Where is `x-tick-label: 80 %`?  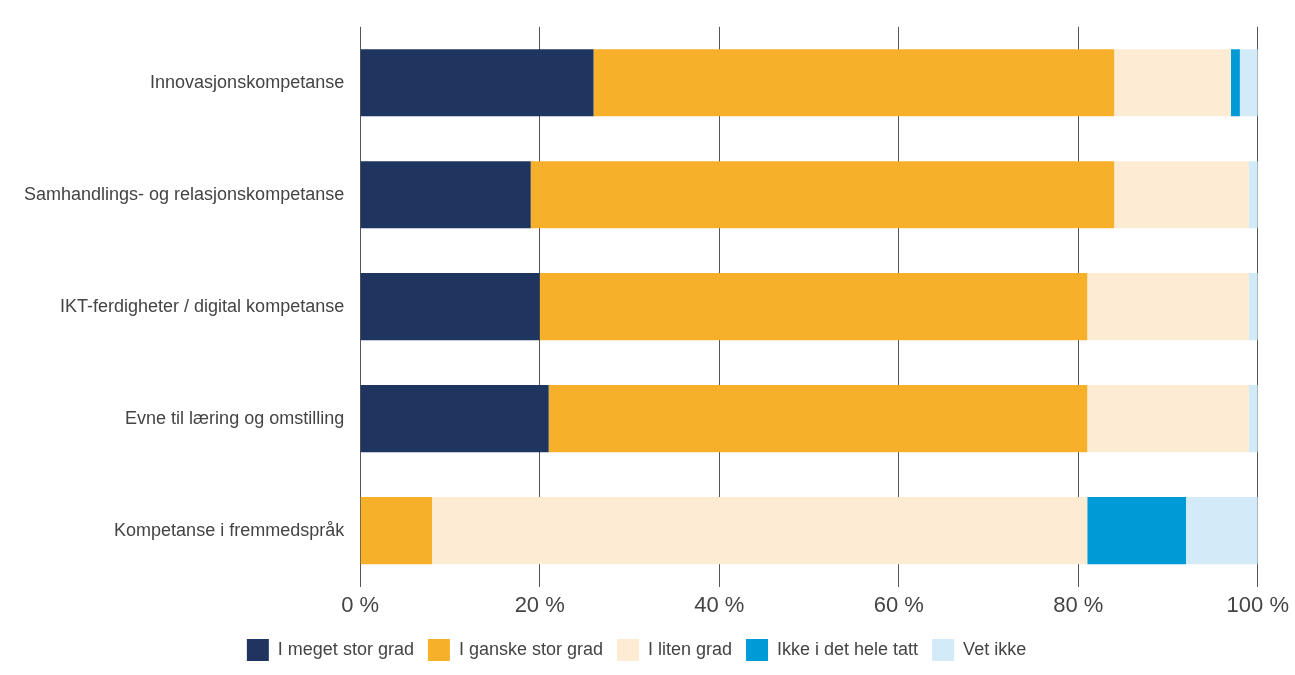
x-tick-label: 80 % is located at coordinates (1078, 604).